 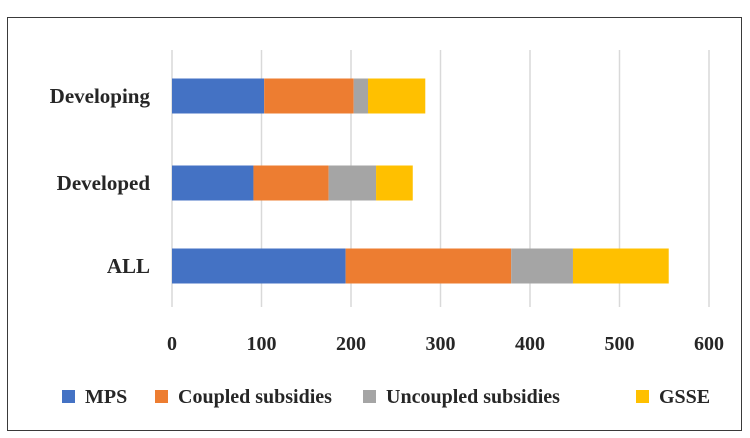 What do you see at coordinates (530, 344) in the screenshot?
I see `x-tick-label: 400` at bounding box center [530, 344].